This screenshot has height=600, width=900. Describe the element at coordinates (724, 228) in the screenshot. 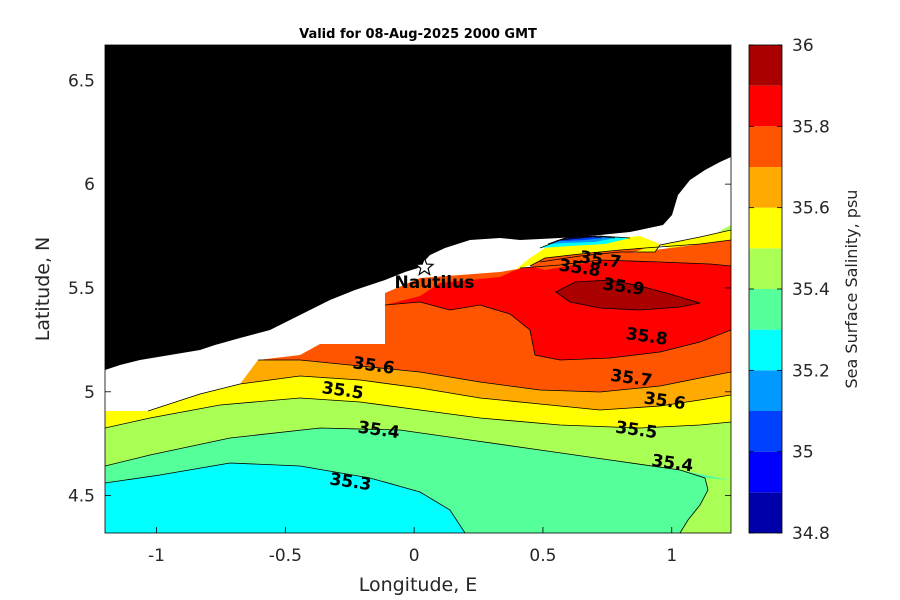

I see `salinity-band-35.4-right` at that location.